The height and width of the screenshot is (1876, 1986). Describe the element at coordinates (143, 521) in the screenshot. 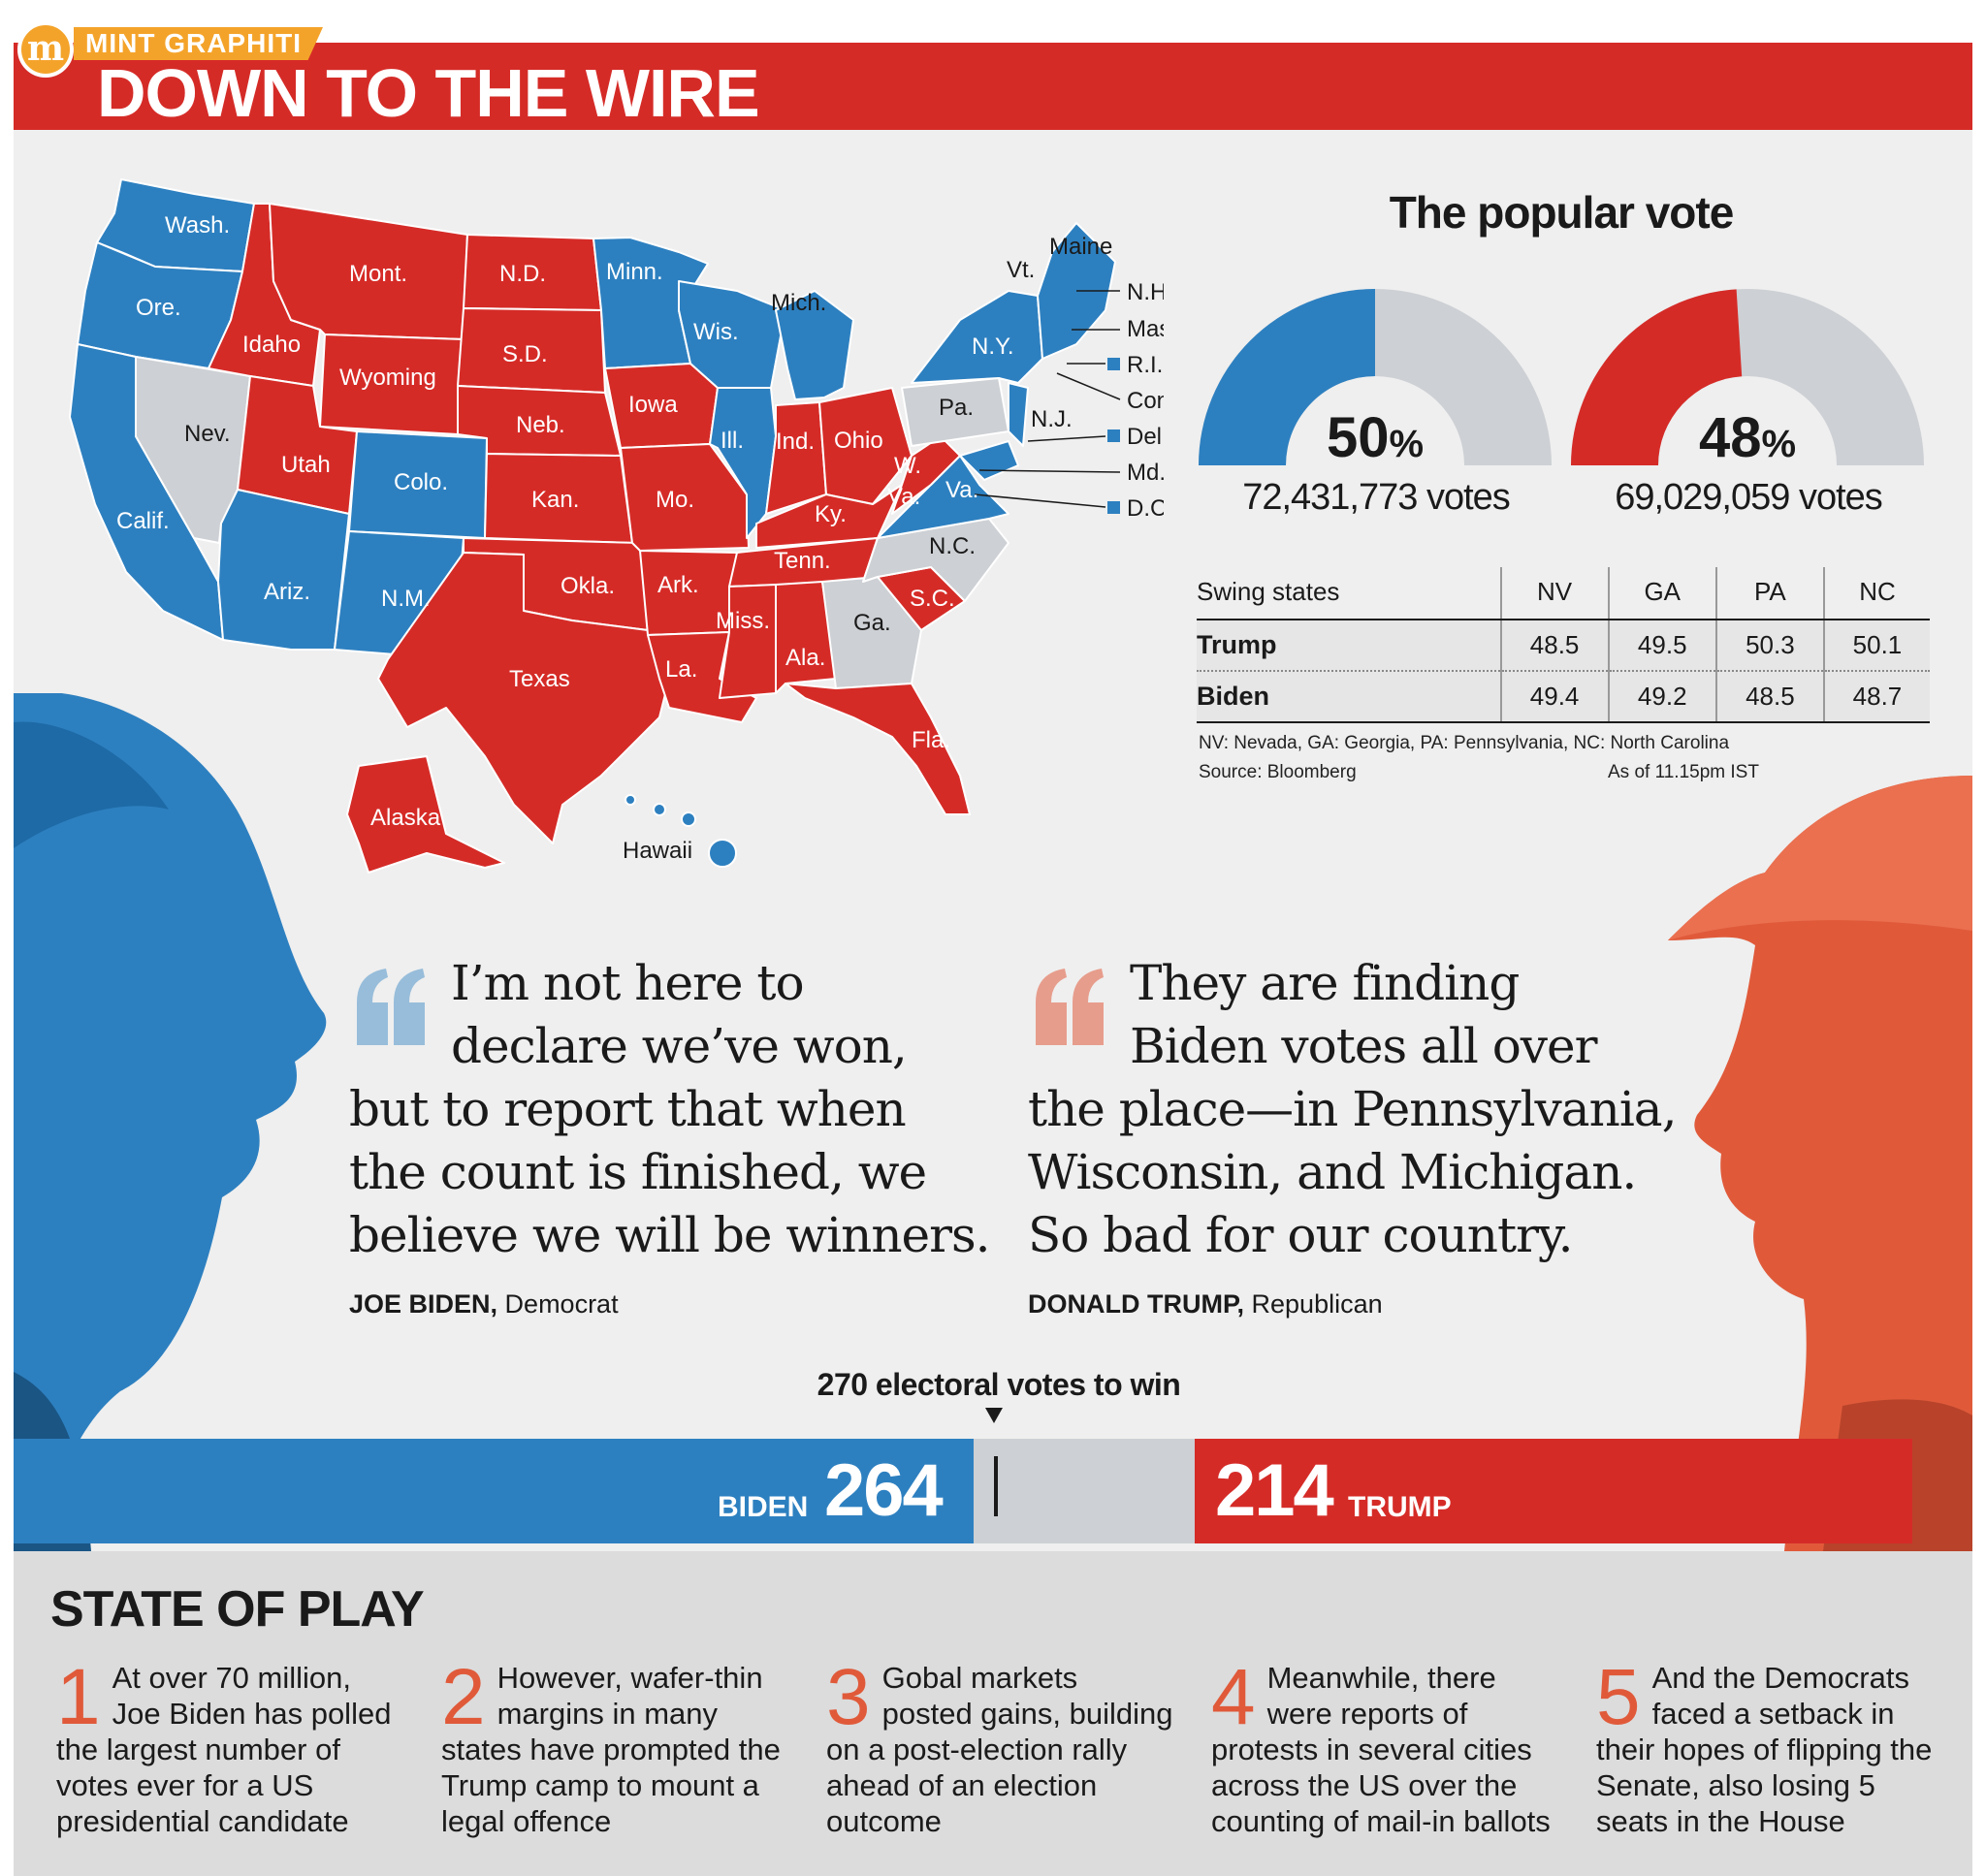

I see `label-calif: Calif.` at that location.